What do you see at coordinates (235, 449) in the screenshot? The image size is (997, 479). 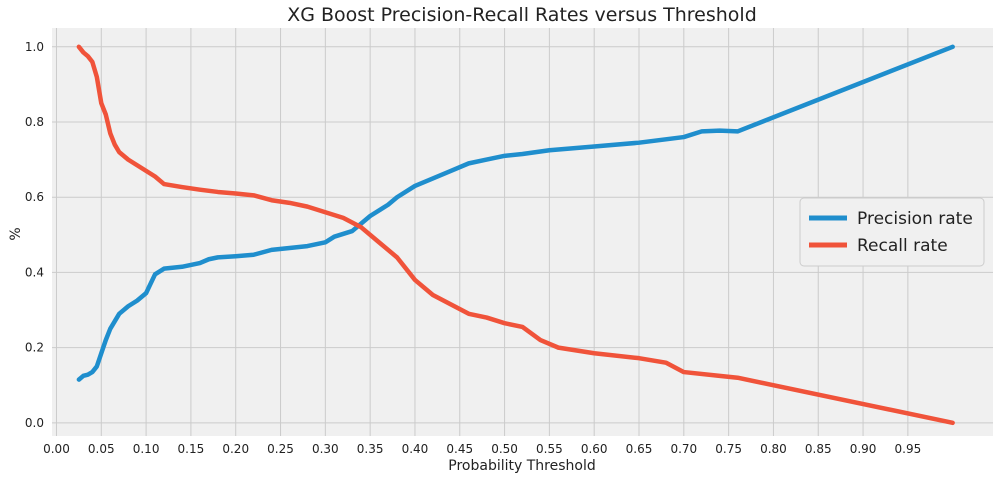 I see `x-tick-label: 0.20` at bounding box center [235, 449].